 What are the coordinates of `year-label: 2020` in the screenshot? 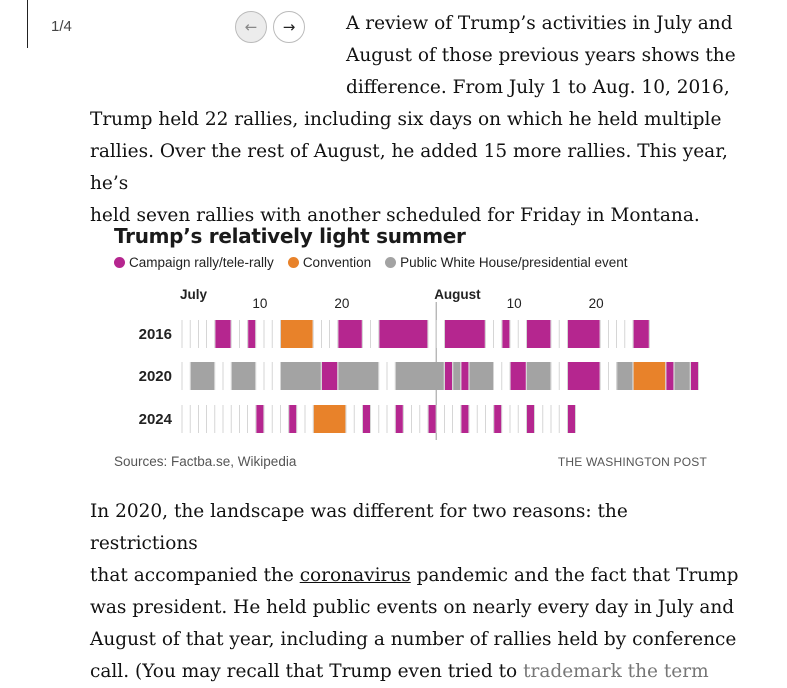 It's located at (155, 376).